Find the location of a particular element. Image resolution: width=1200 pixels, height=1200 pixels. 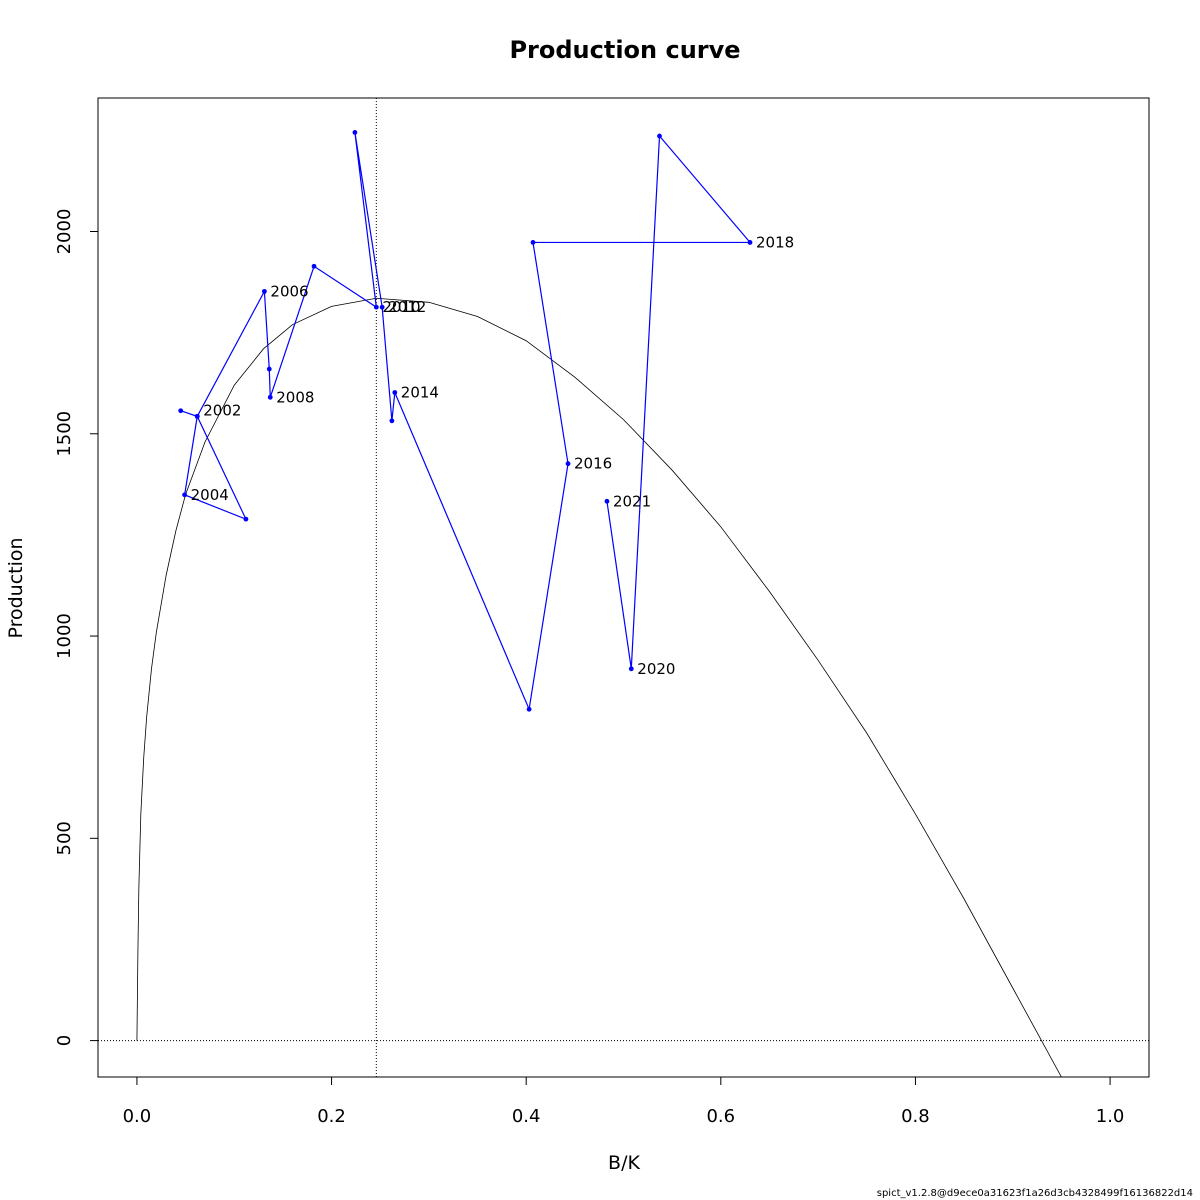

y-tick-label: 2000 is located at coordinates (64, 232).